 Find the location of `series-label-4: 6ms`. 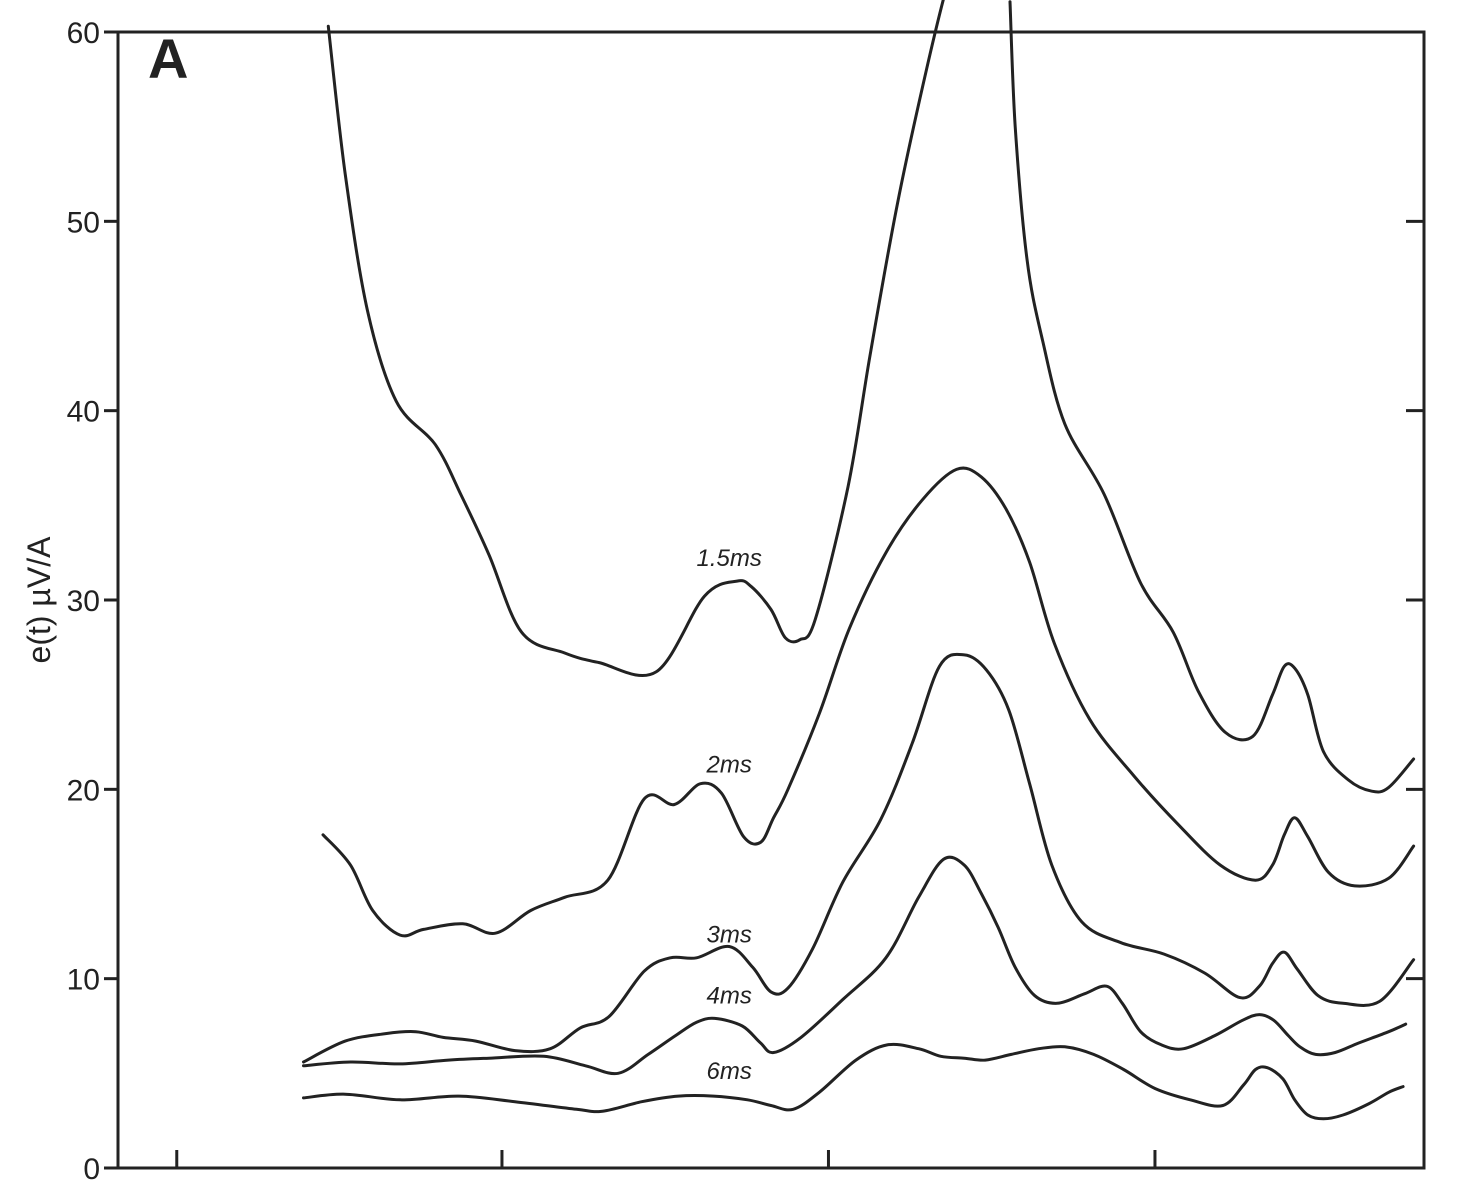

series-label-4: 6ms is located at coordinates (729, 1071).